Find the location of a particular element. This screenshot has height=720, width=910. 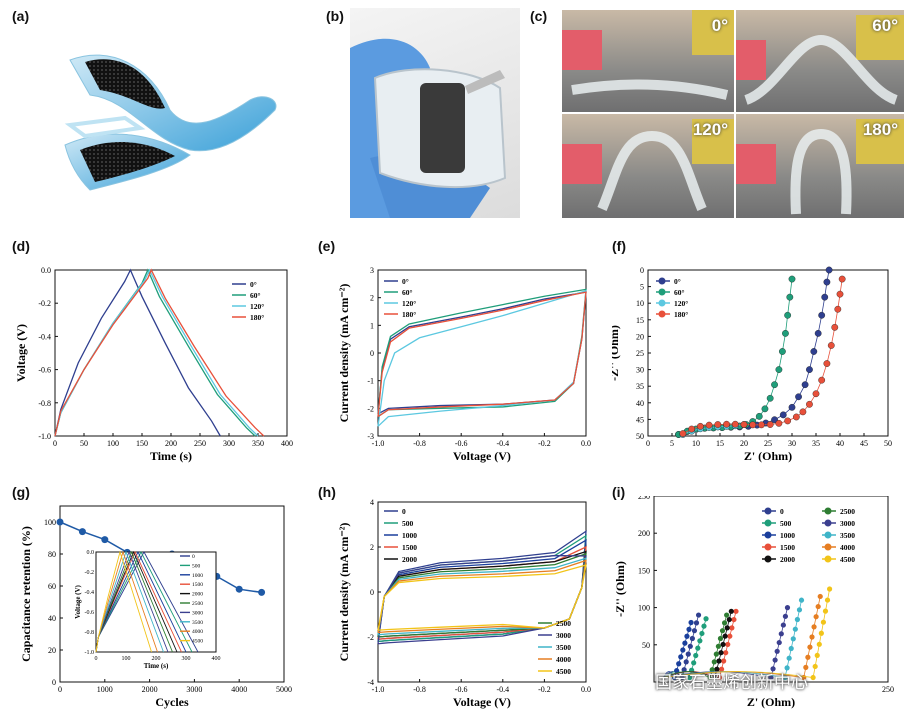

panel-label-e: (e) is located at coordinates (327, 246).